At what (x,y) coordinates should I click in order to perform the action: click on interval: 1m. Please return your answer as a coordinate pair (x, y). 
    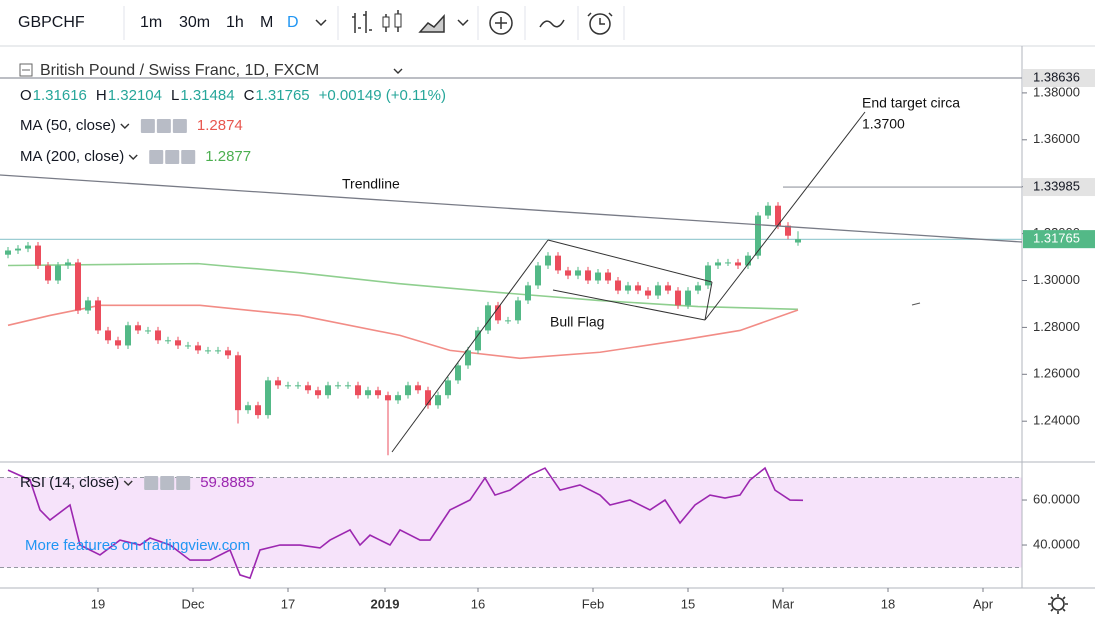
    Looking at the image, I should click on (151, 22).